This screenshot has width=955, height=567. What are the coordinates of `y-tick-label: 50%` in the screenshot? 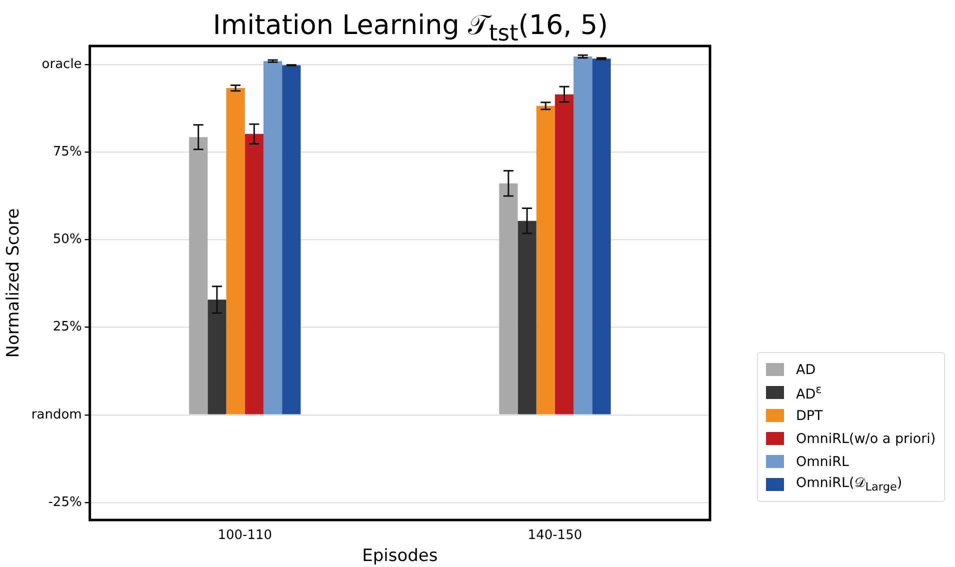 It's located at (67, 240).